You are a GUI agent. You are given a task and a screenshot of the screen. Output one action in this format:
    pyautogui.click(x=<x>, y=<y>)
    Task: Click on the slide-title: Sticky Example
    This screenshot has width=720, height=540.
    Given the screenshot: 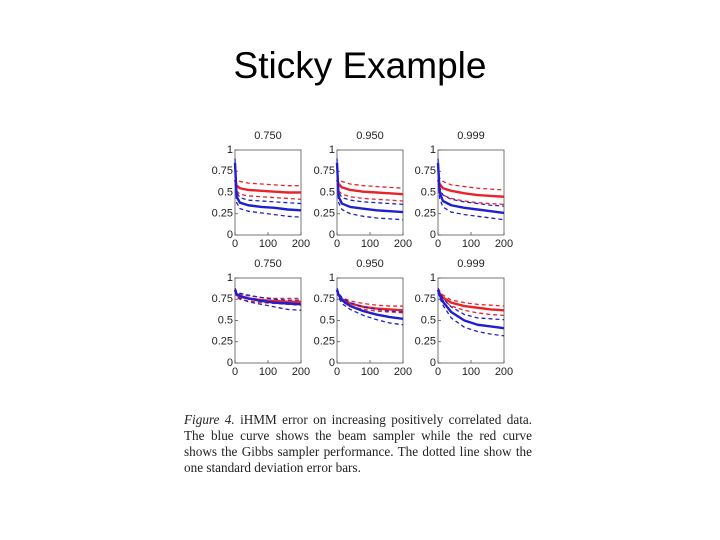 What is the action you would take?
    pyautogui.click(x=360, y=65)
    